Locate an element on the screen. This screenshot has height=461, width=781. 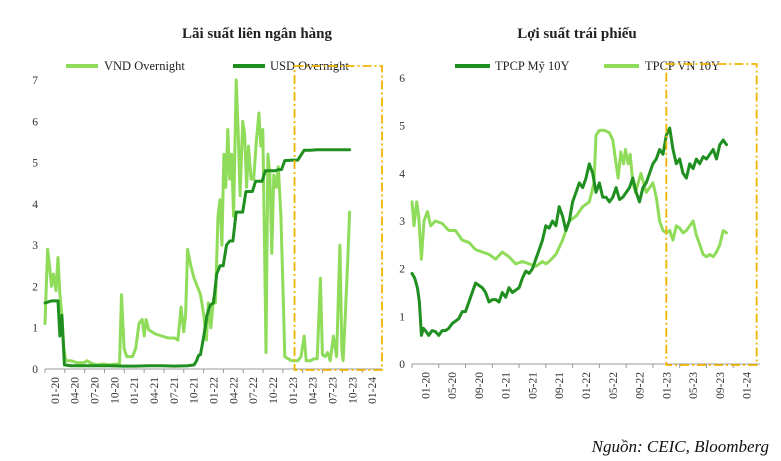
chart1-ytick-label: 0 is located at coordinates (35, 370).